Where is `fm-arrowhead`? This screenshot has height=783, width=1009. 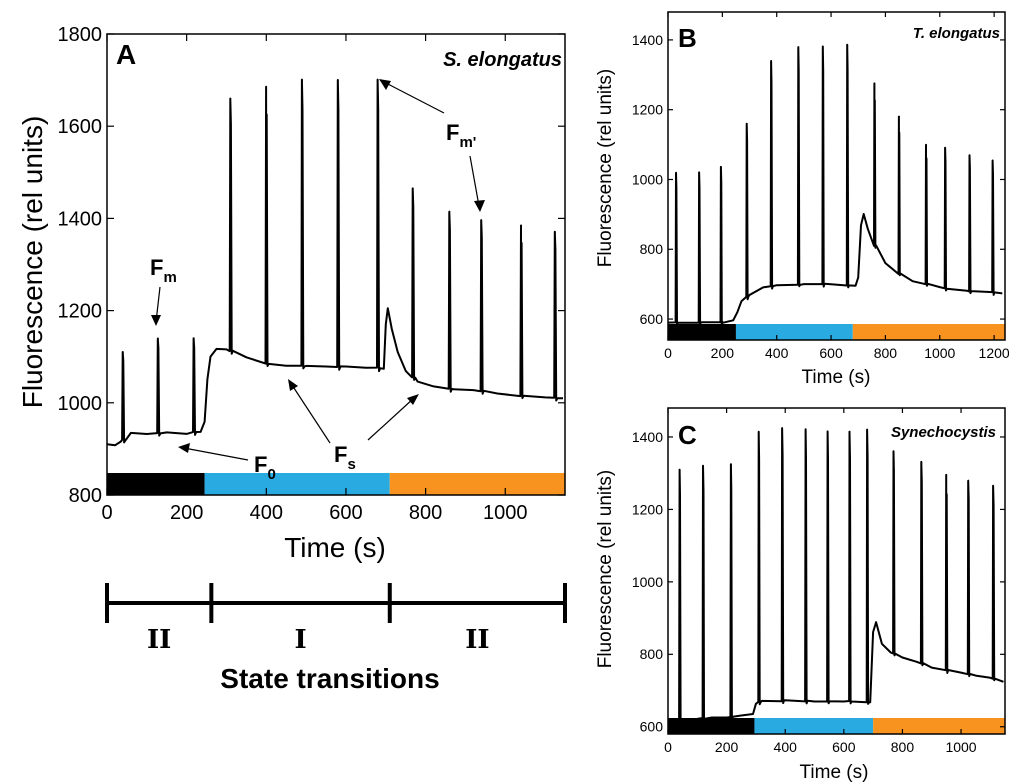
fm-arrowhead is located at coordinates (156, 320).